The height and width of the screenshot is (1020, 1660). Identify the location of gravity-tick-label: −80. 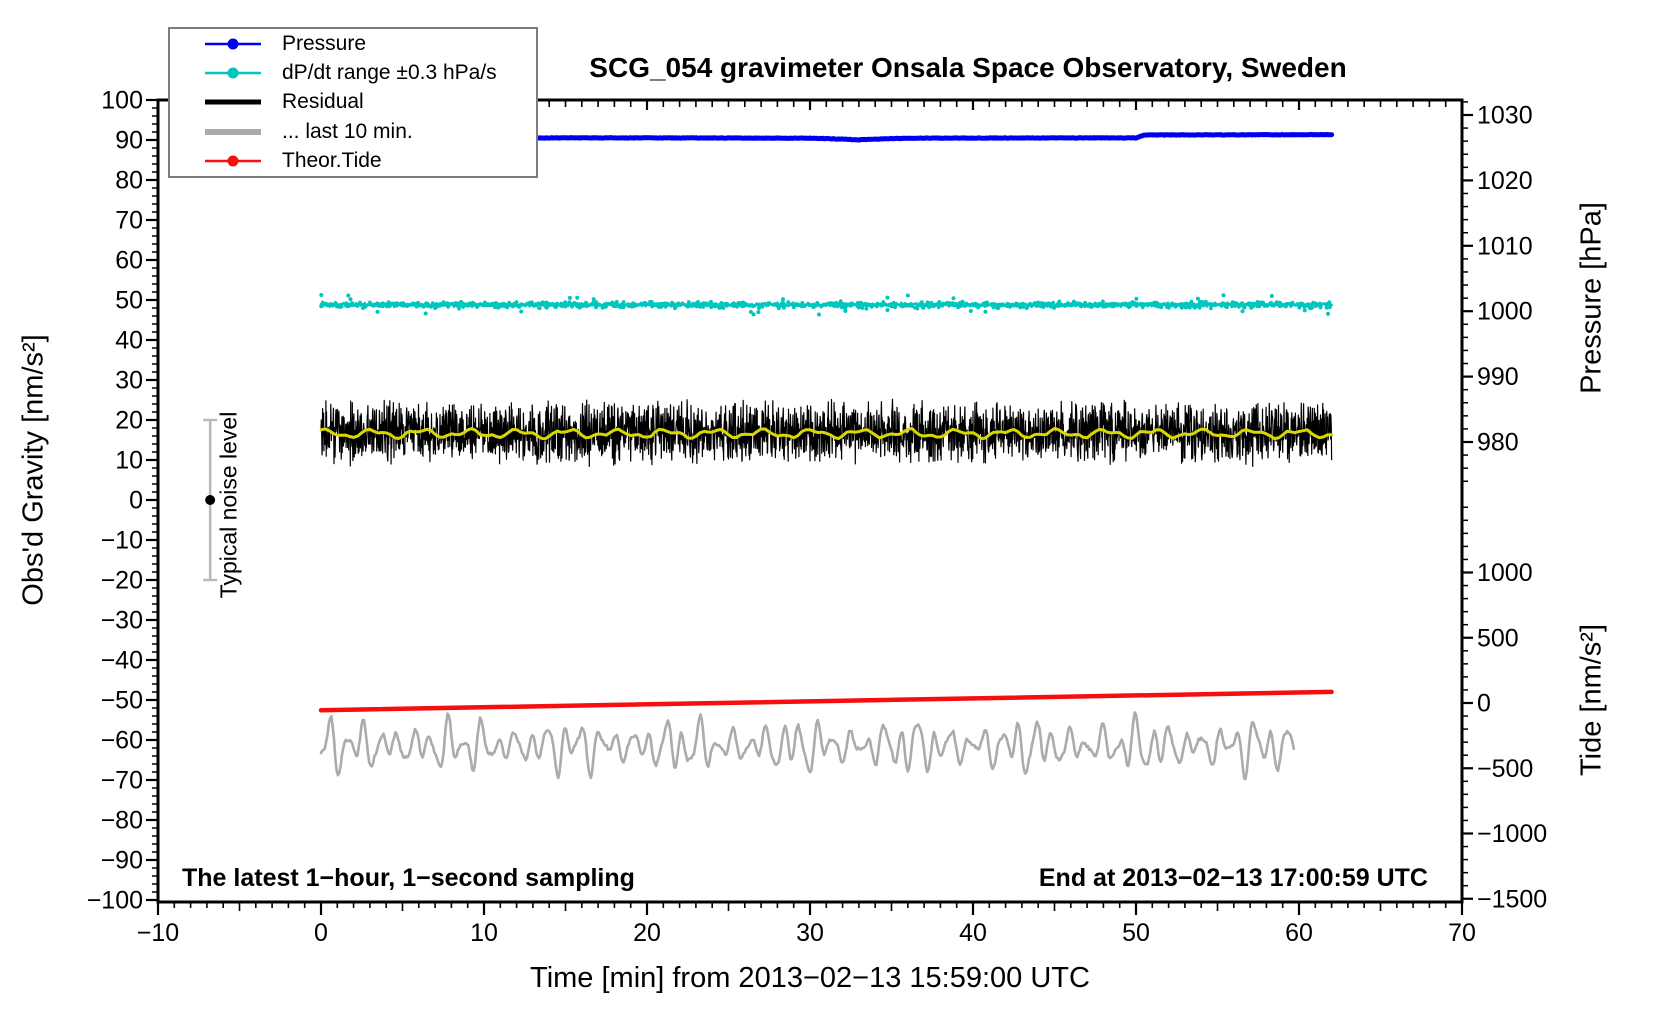
(122, 821).